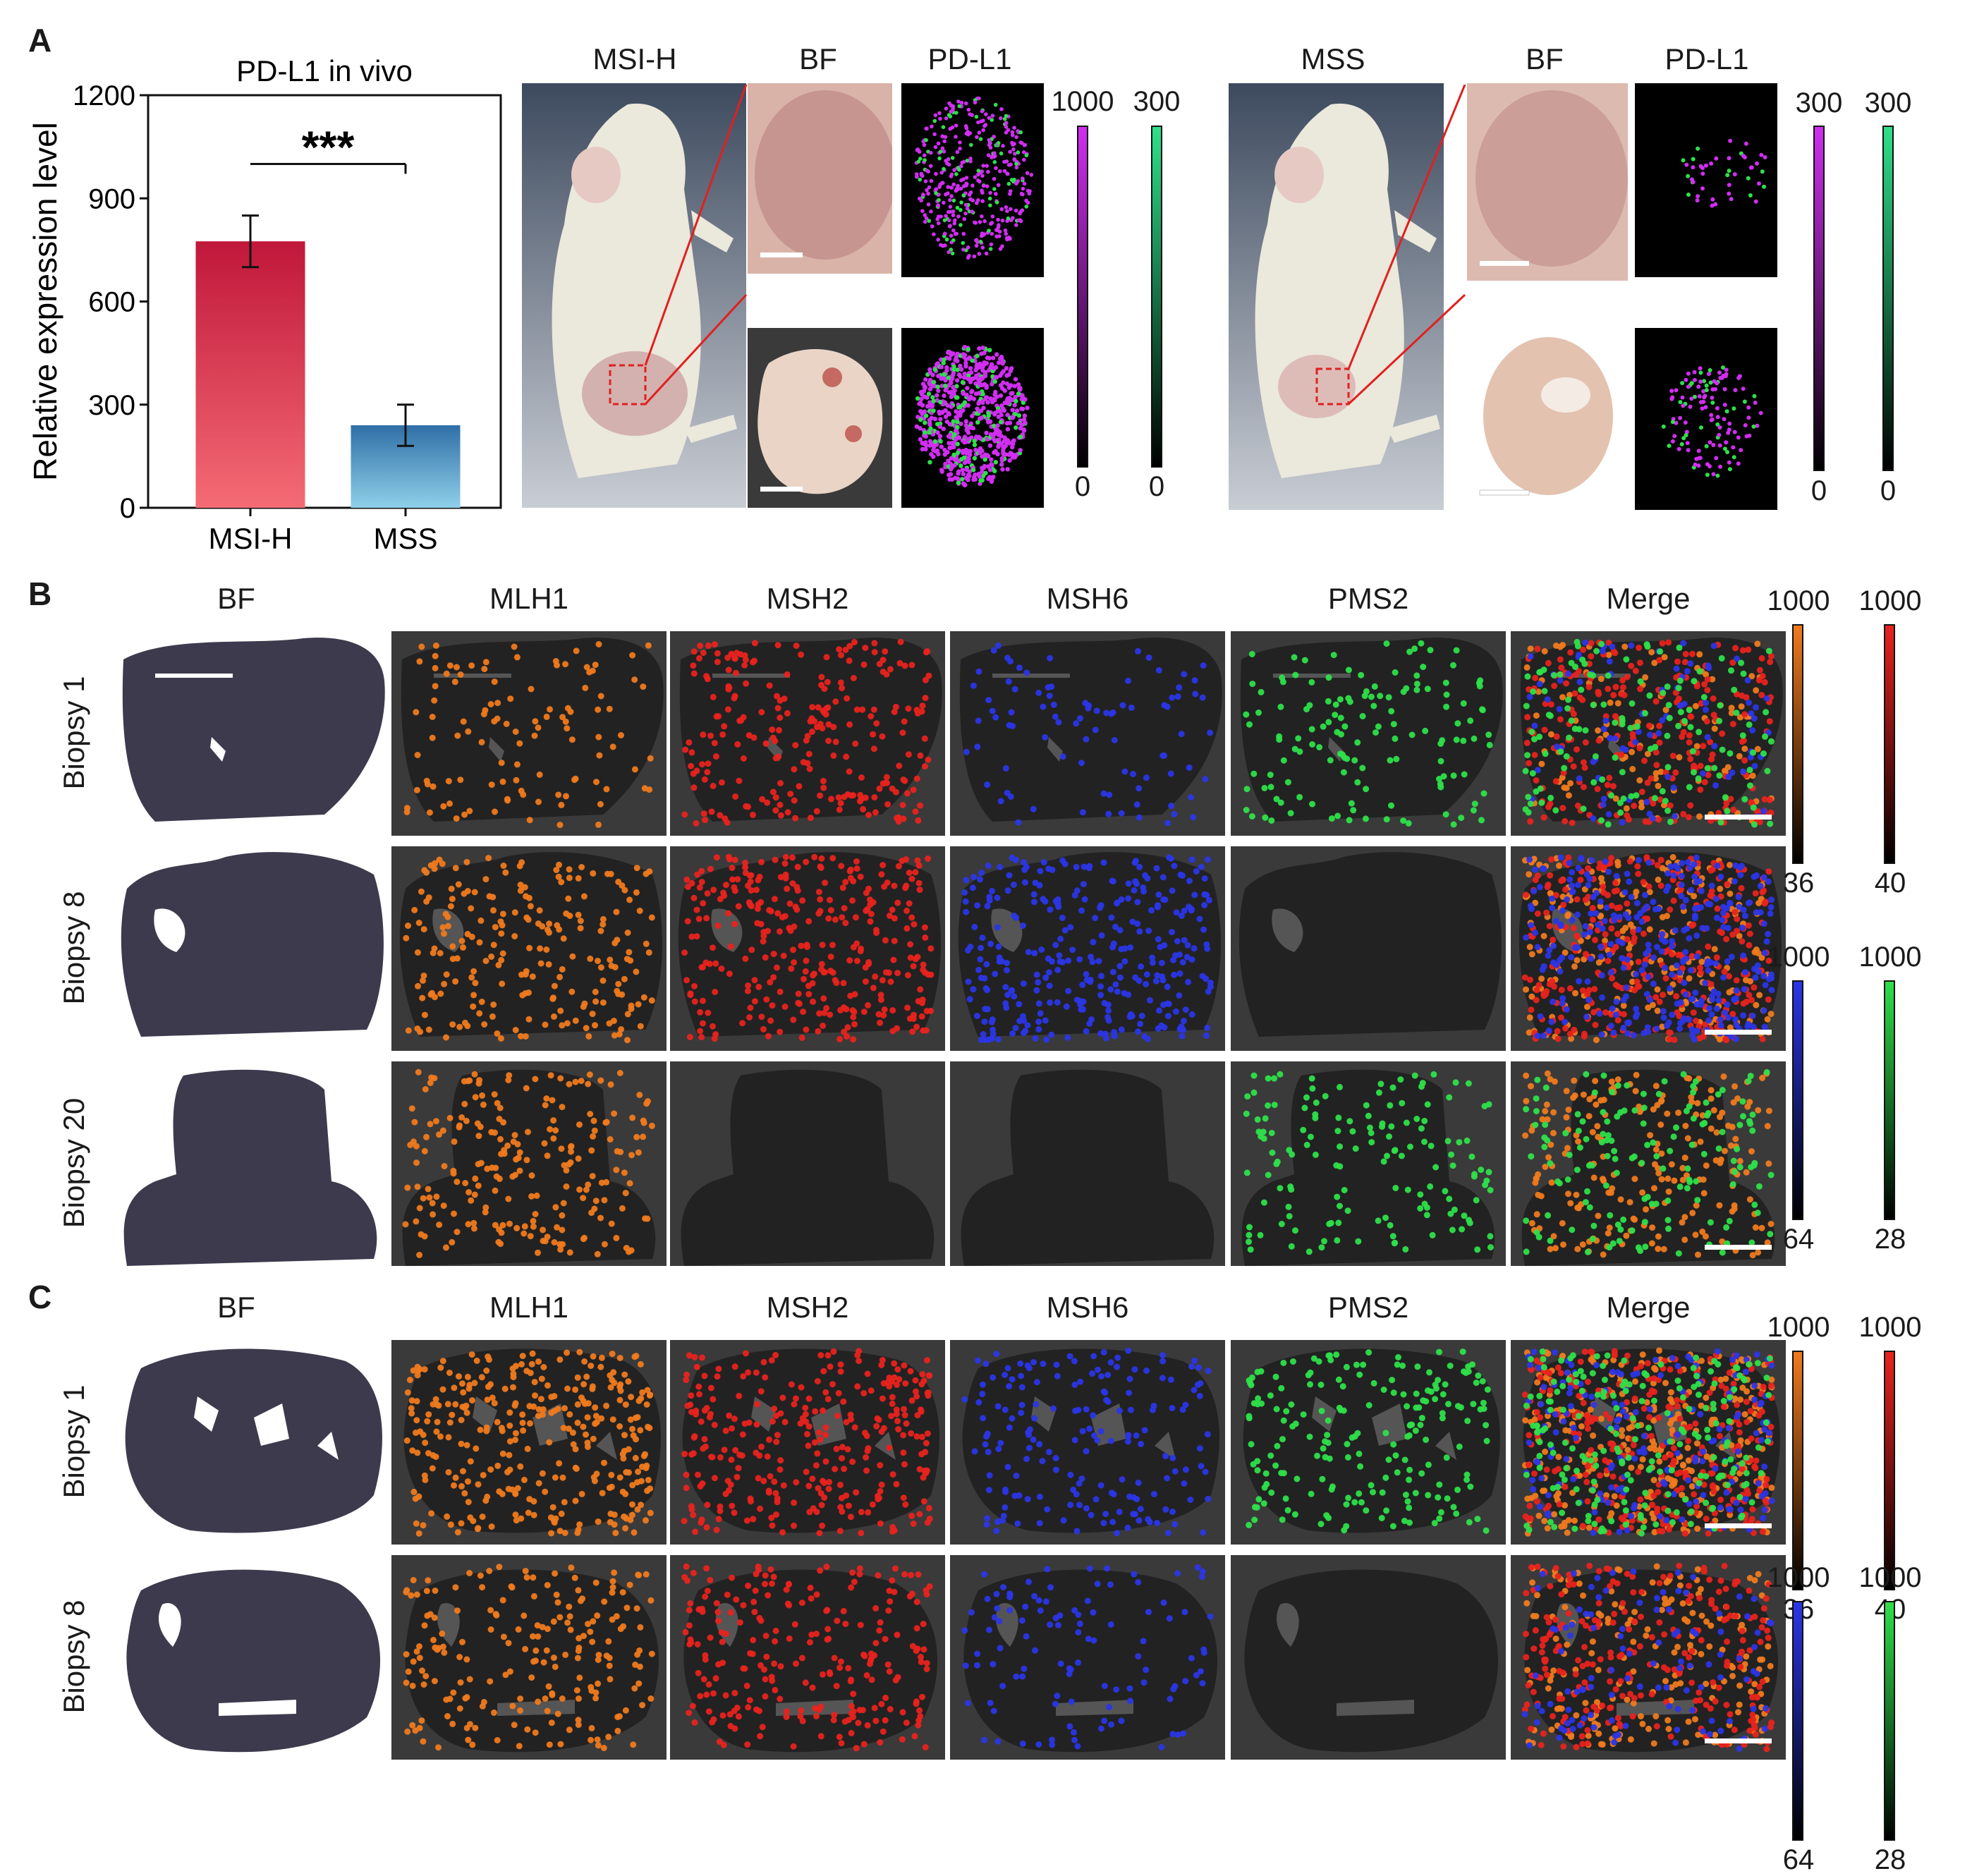 This screenshot has height=1876, width=1972. Describe the element at coordinates (1087, 1307) in the screenshot. I see `panel-c-col-header-msh6: MSH6` at that location.